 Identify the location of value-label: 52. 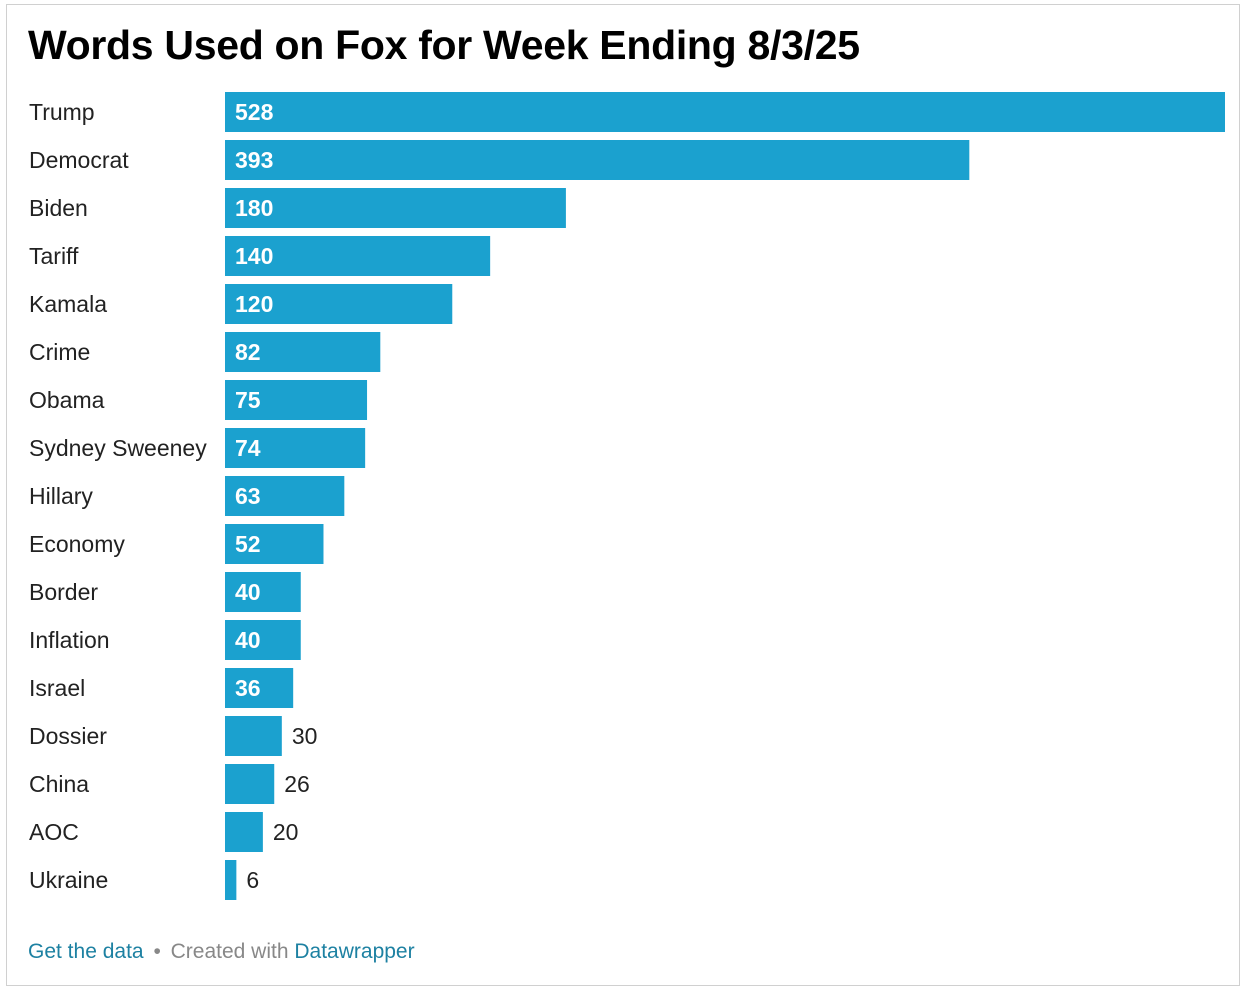
(248, 544).